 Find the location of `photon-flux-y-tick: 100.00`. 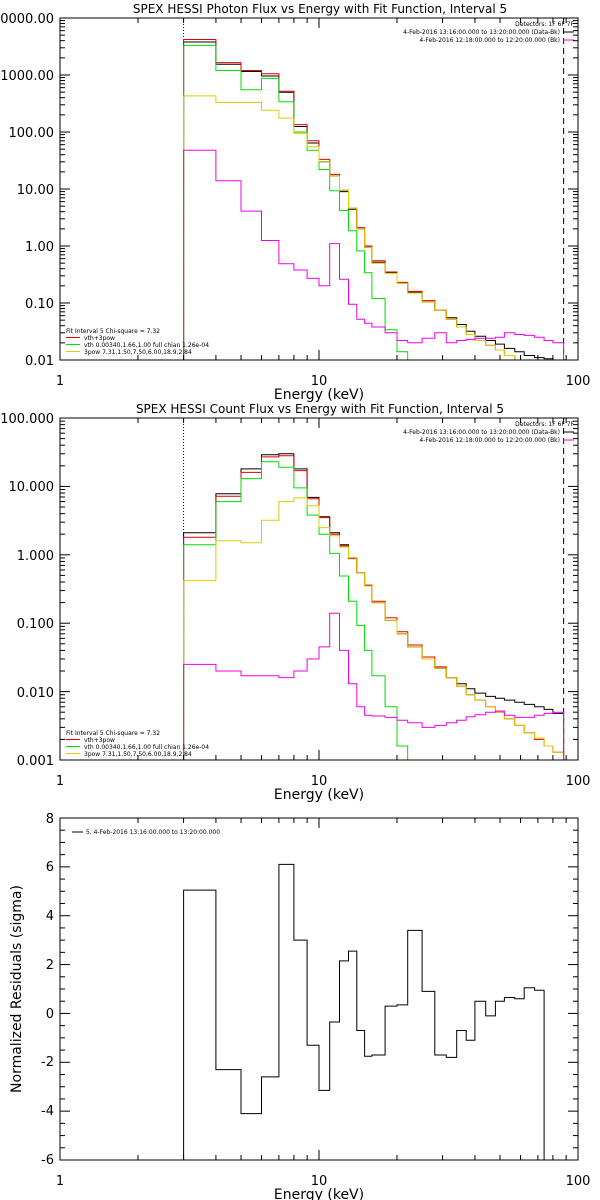

photon-flux-y-tick: 100.00 is located at coordinates (32, 133).